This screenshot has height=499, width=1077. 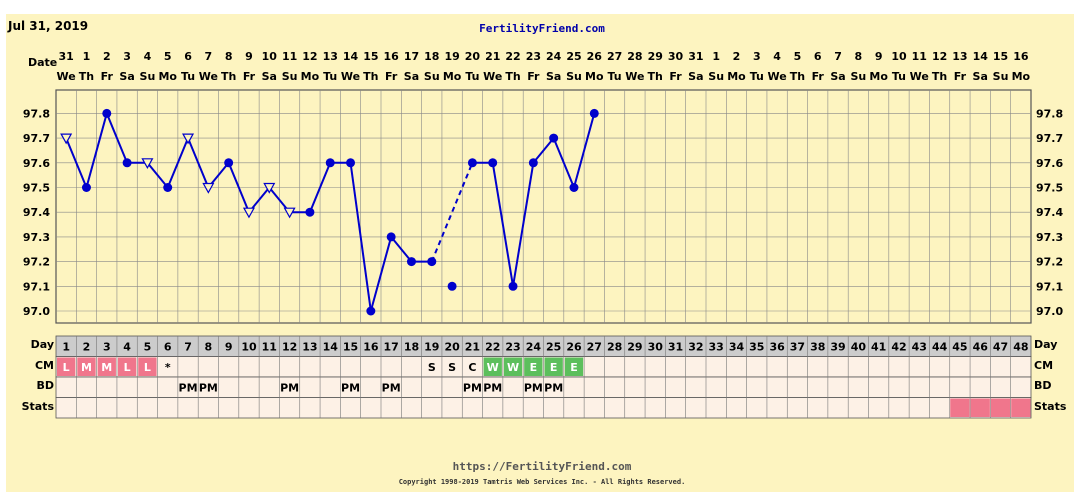 What do you see at coordinates (1049, 286) in the screenshot?
I see `ytick-label-right: 97.1` at bounding box center [1049, 286].